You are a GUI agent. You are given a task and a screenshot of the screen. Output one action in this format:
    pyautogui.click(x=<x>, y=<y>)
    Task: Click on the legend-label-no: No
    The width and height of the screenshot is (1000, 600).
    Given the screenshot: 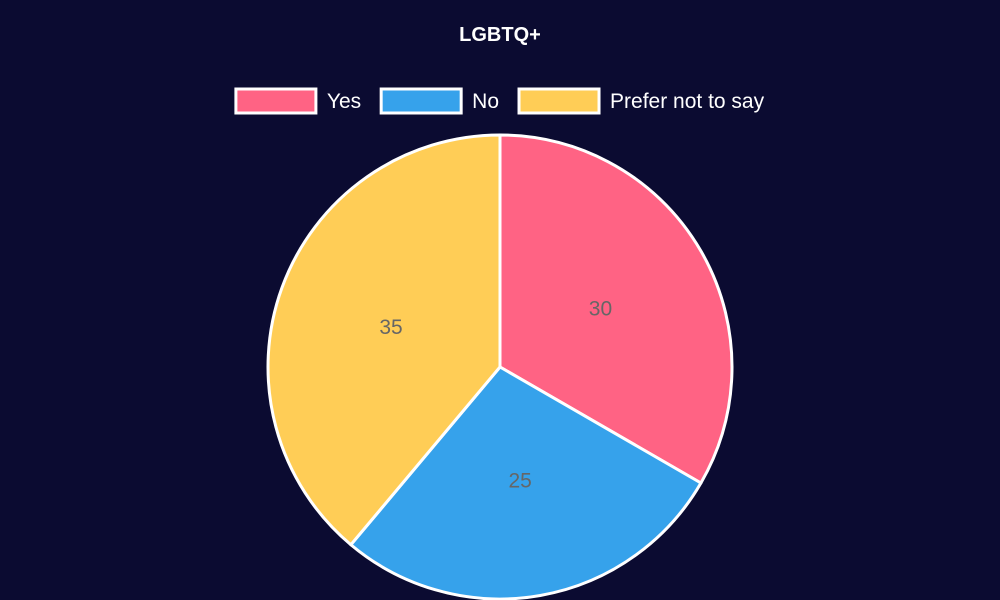 What is the action you would take?
    pyautogui.click(x=485, y=101)
    